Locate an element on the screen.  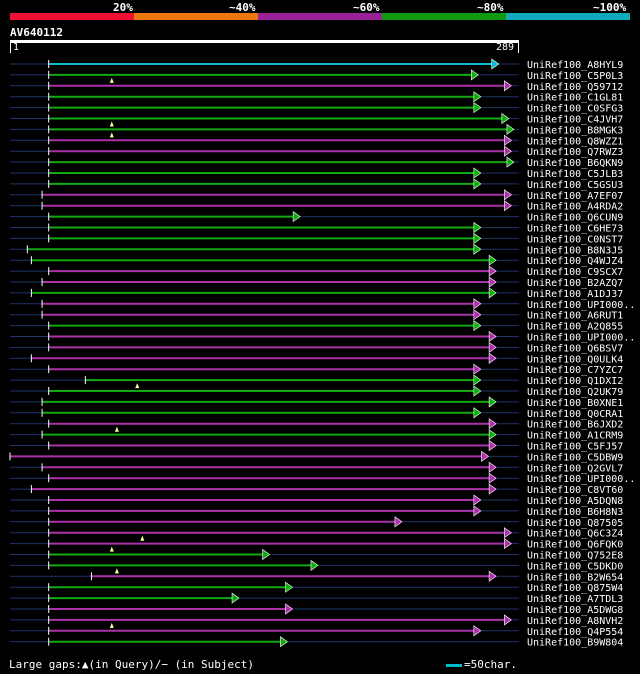
hit-id-label: UniRef100_B2AZQ7 is located at coordinates (575, 283).